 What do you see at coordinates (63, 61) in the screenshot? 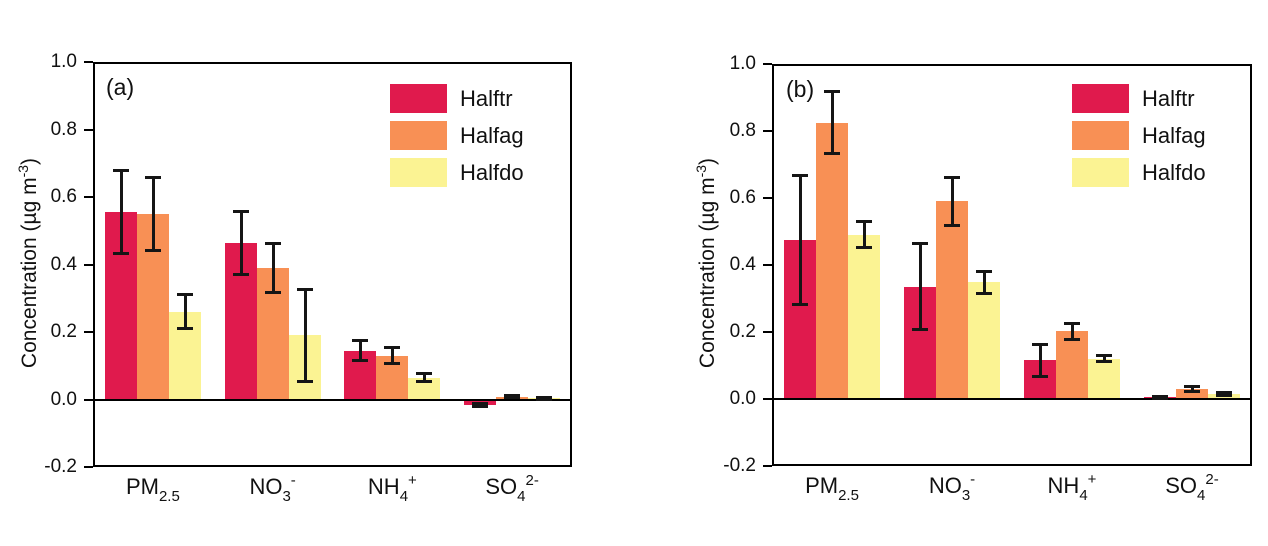
I see `y-tick-label: 1.0` at bounding box center [63, 61].